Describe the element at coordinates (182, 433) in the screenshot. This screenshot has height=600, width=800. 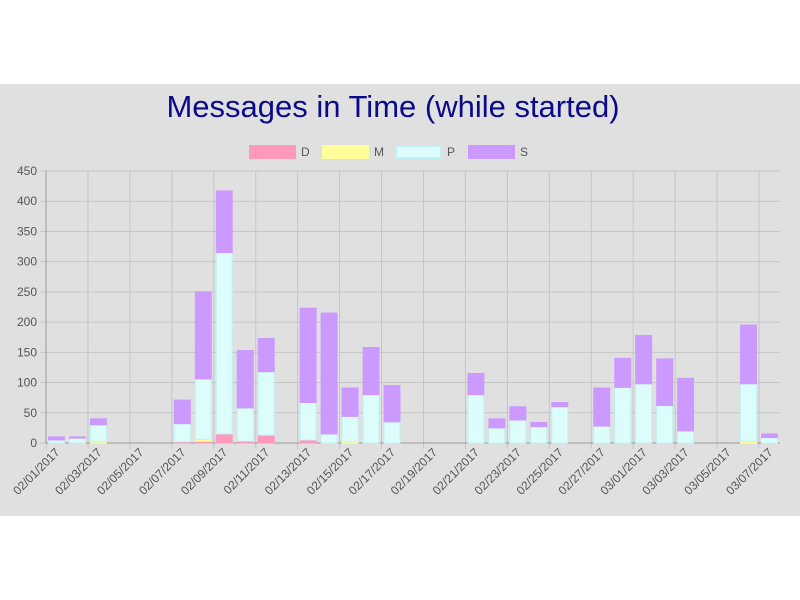
I see `bar-p-02-07-2017` at that location.